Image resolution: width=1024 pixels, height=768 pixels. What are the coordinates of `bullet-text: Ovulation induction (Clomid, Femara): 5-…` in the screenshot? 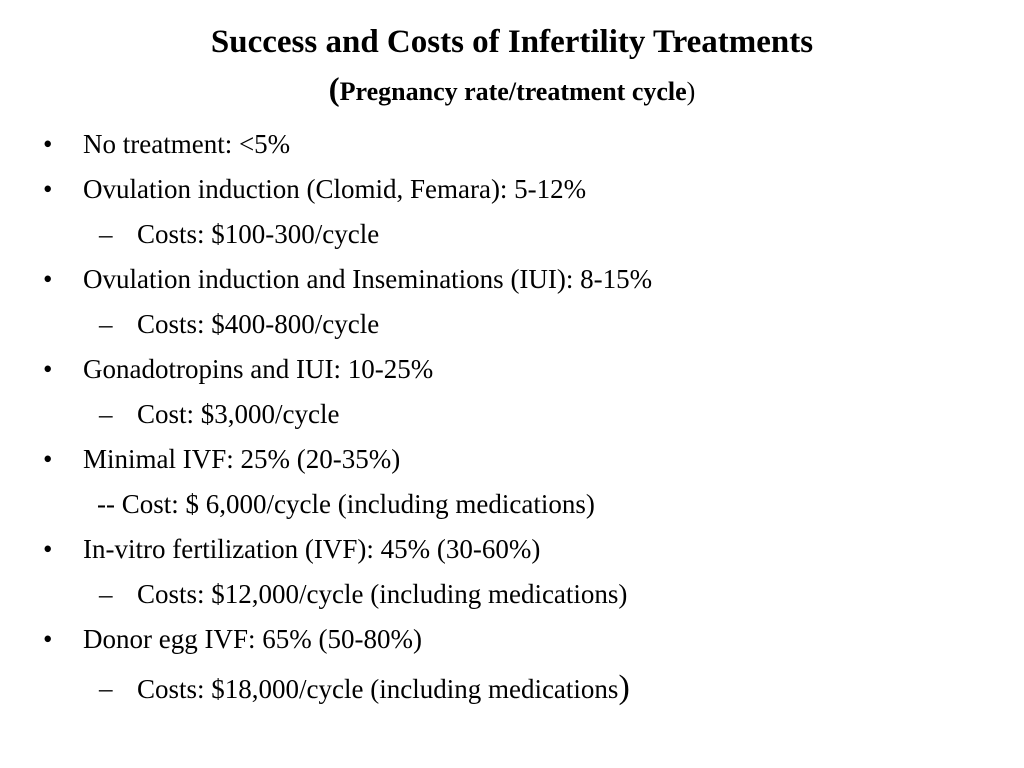 It's located at (335, 189).